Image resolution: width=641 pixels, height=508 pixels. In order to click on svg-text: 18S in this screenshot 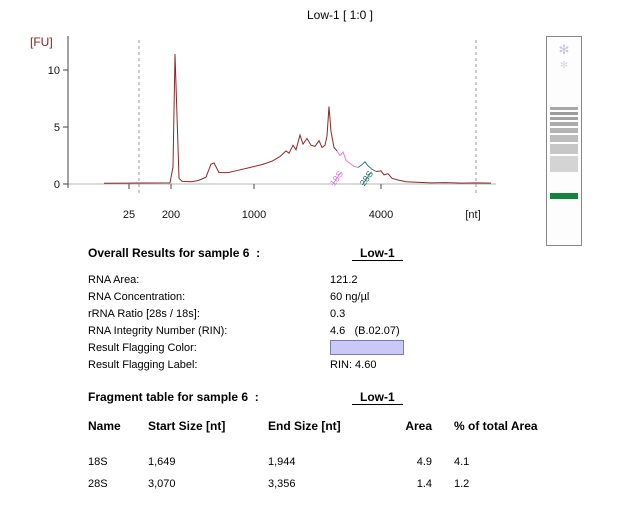, I will do `click(336, 178)`.